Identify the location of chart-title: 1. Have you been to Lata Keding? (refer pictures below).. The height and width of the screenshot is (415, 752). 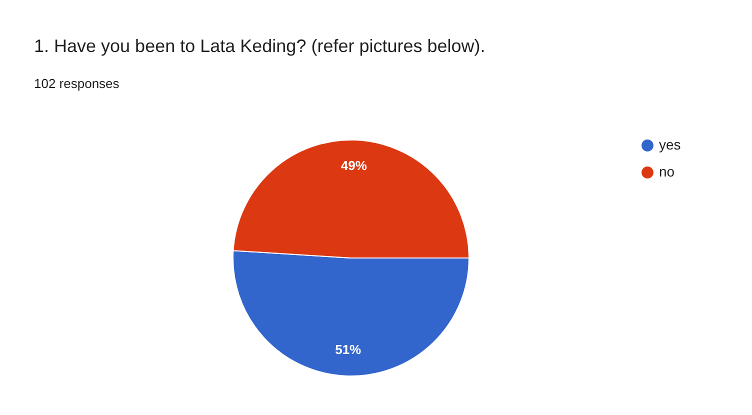
(260, 46).